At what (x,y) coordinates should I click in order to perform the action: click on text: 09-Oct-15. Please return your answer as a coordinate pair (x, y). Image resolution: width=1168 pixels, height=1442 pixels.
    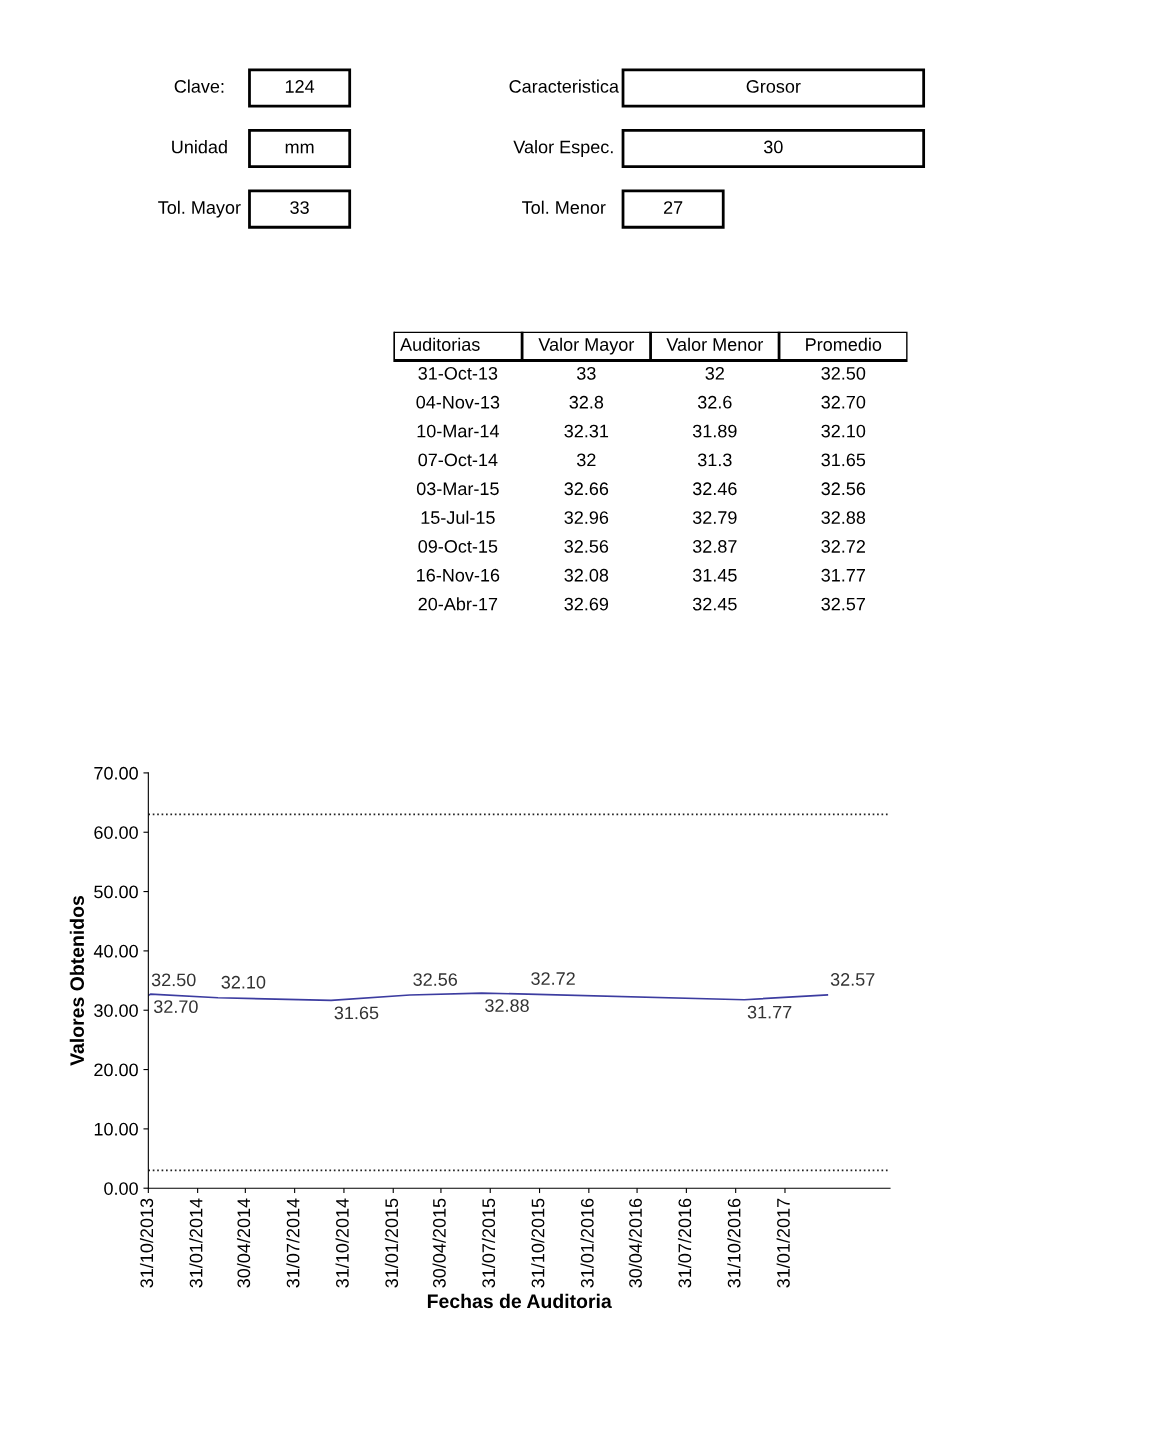
    Looking at the image, I should click on (458, 546).